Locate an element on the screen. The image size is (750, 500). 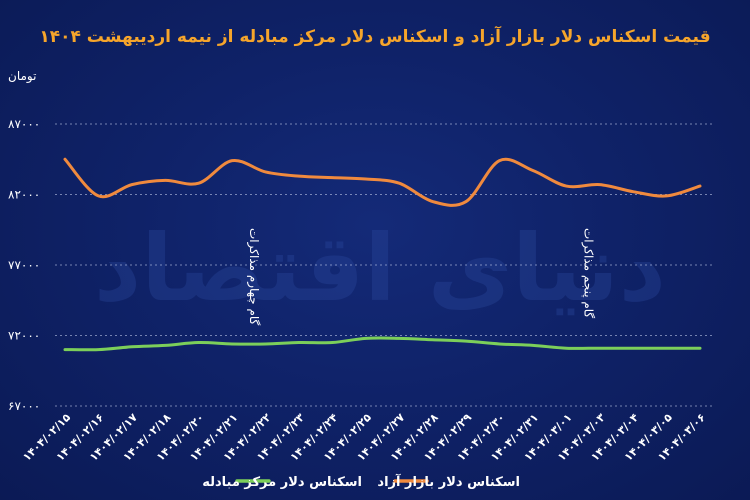
annotation-label: گام چهارم مذاکرات is located at coordinates (253, 277).